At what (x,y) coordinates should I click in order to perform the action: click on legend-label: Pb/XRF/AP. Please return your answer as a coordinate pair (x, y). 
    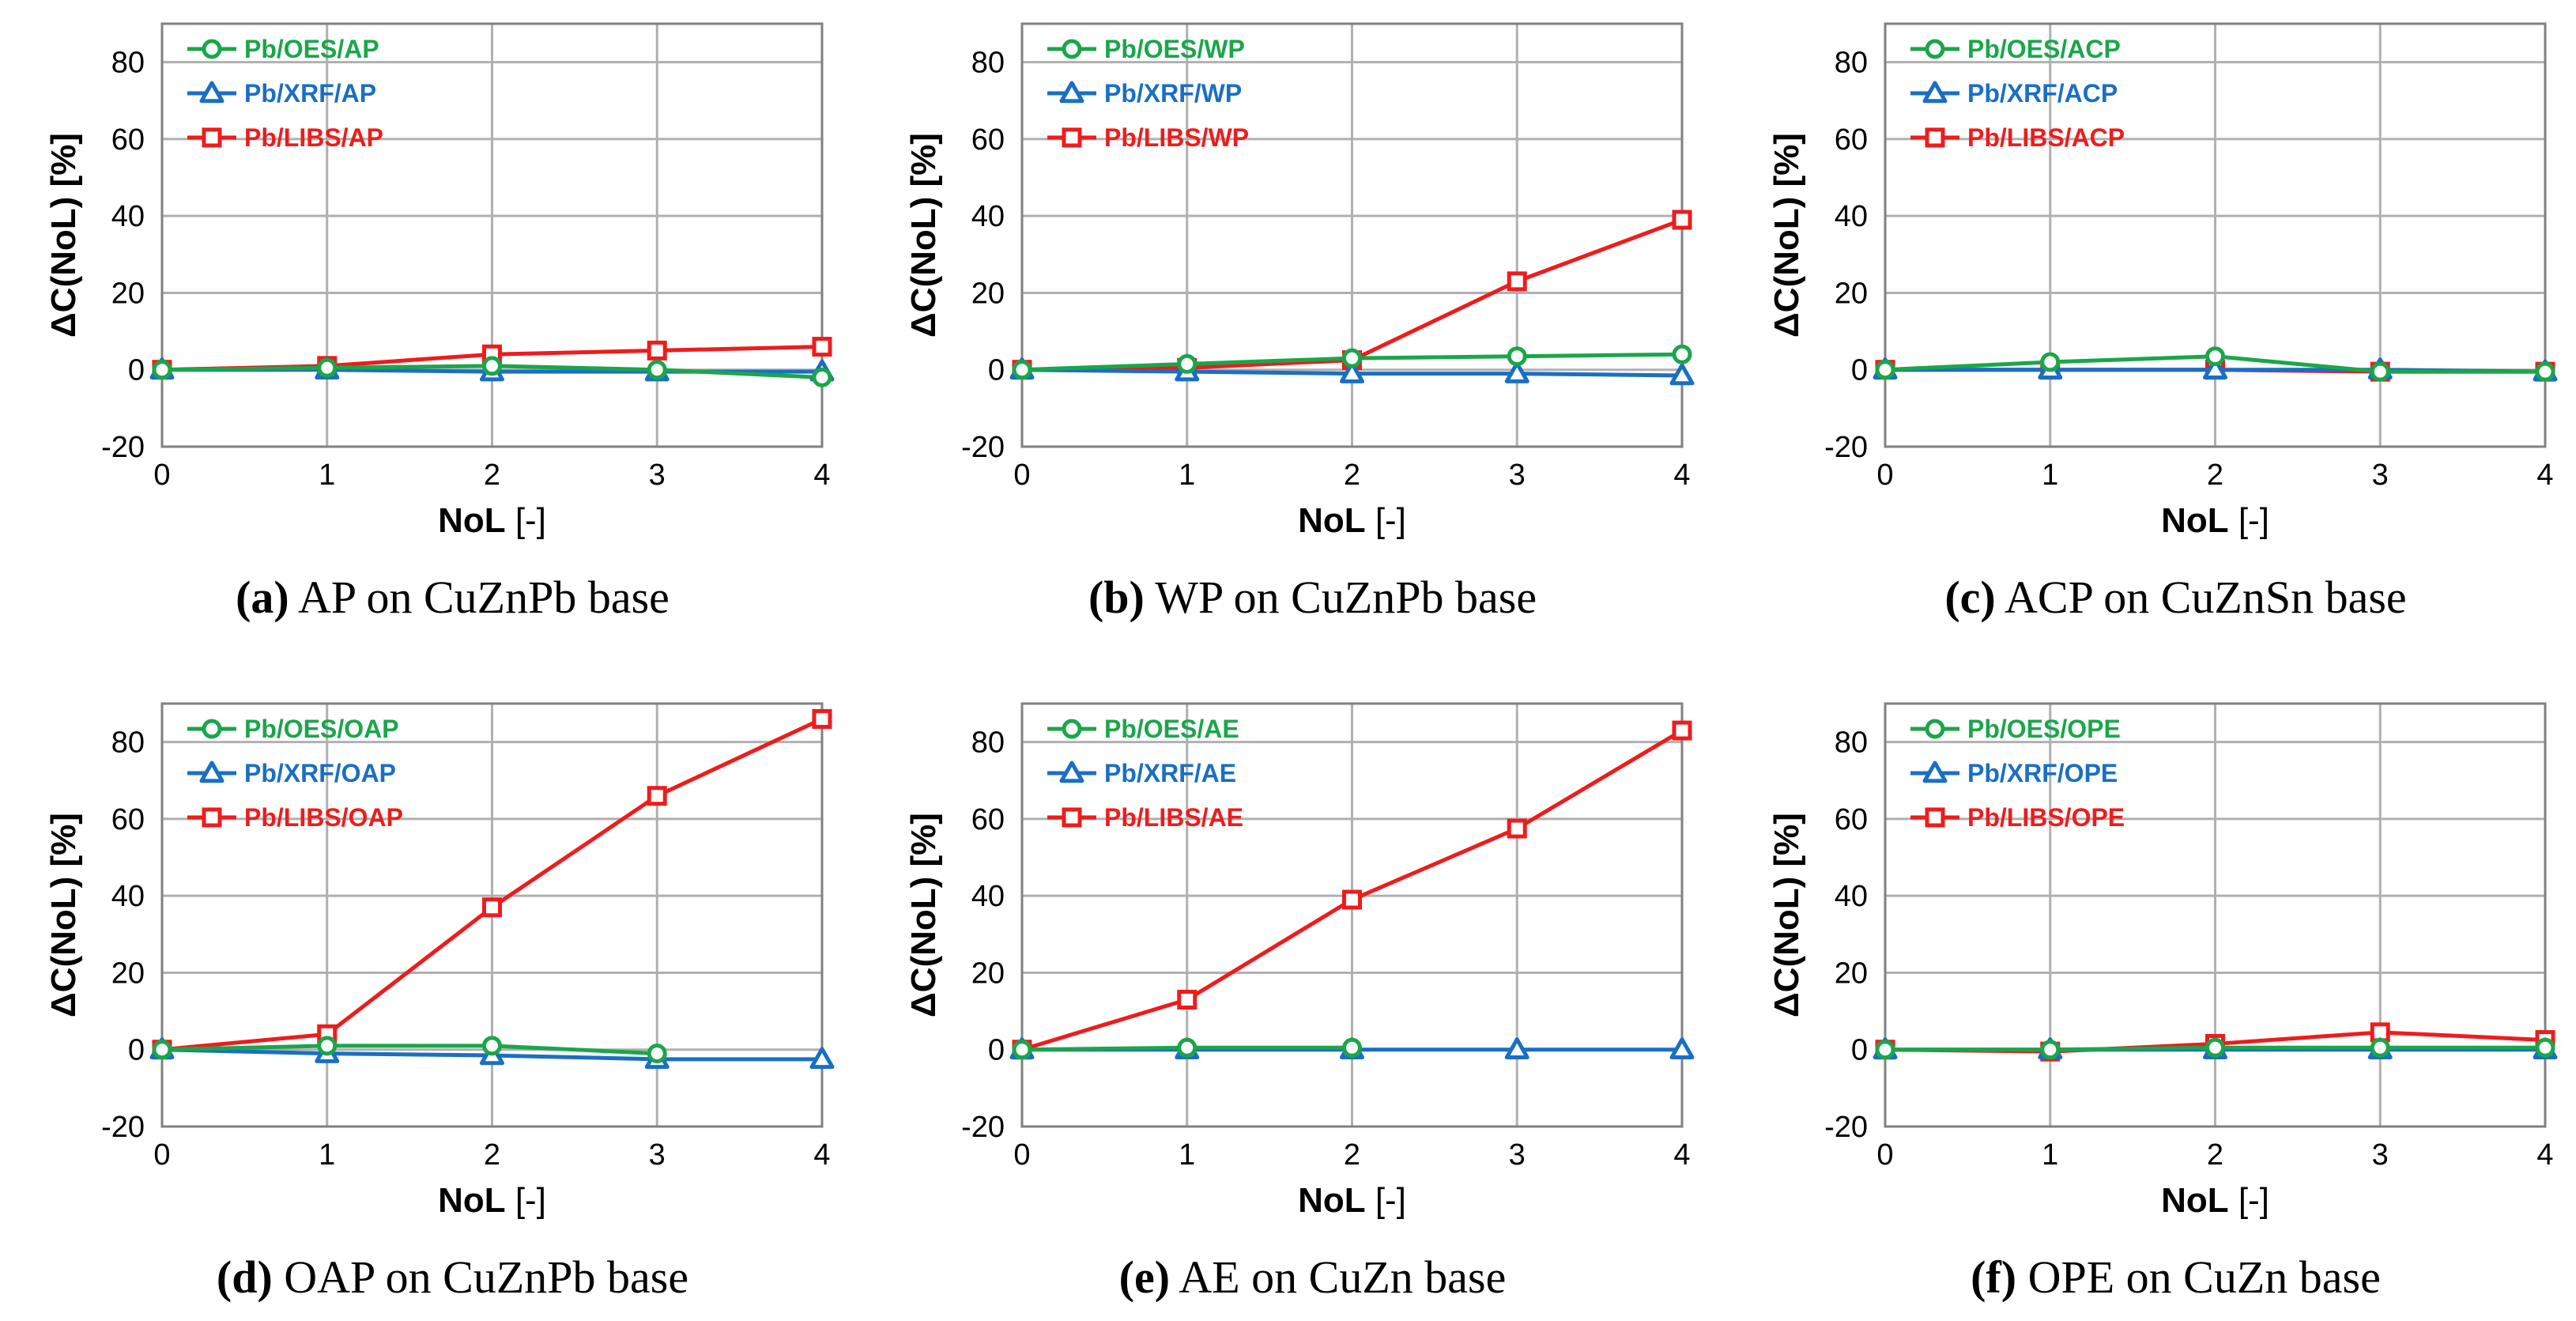
    Looking at the image, I should click on (310, 94).